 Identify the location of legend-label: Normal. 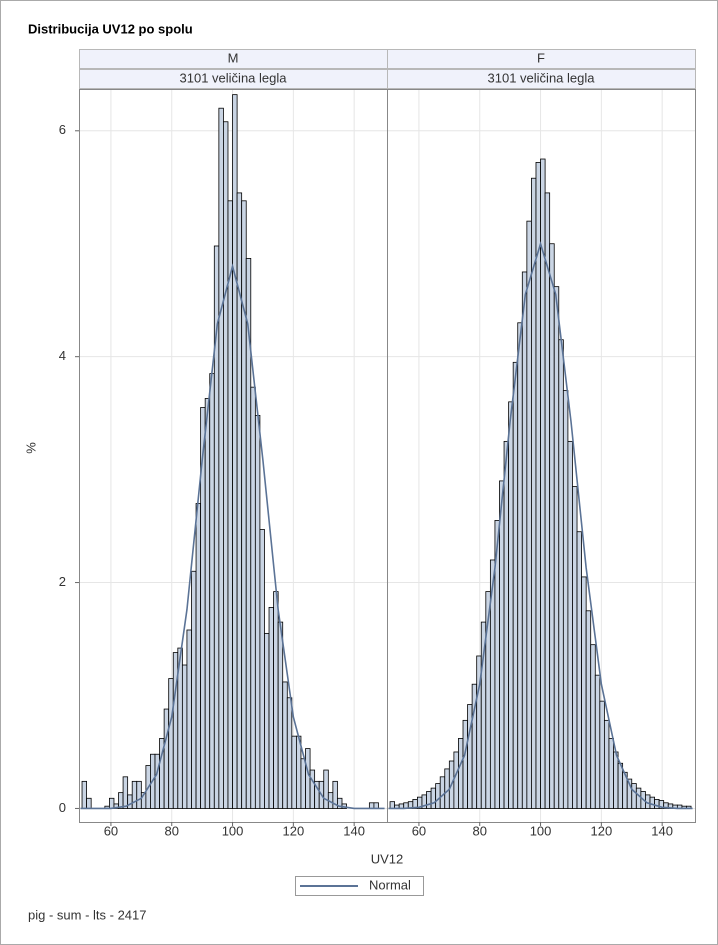
(390, 884).